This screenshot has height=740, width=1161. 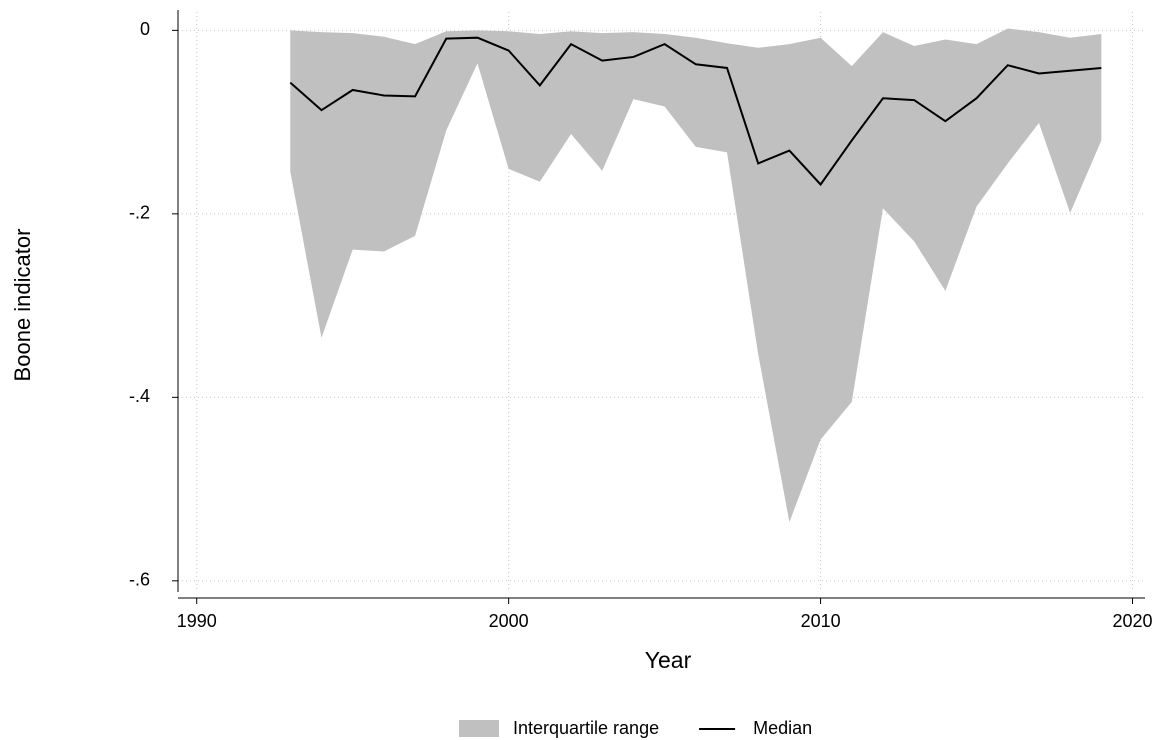 What do you see at coordinates (1132, 621) in the screenshot?
I see `x-tick-label: 2020` at bounding box center [1132, 621].